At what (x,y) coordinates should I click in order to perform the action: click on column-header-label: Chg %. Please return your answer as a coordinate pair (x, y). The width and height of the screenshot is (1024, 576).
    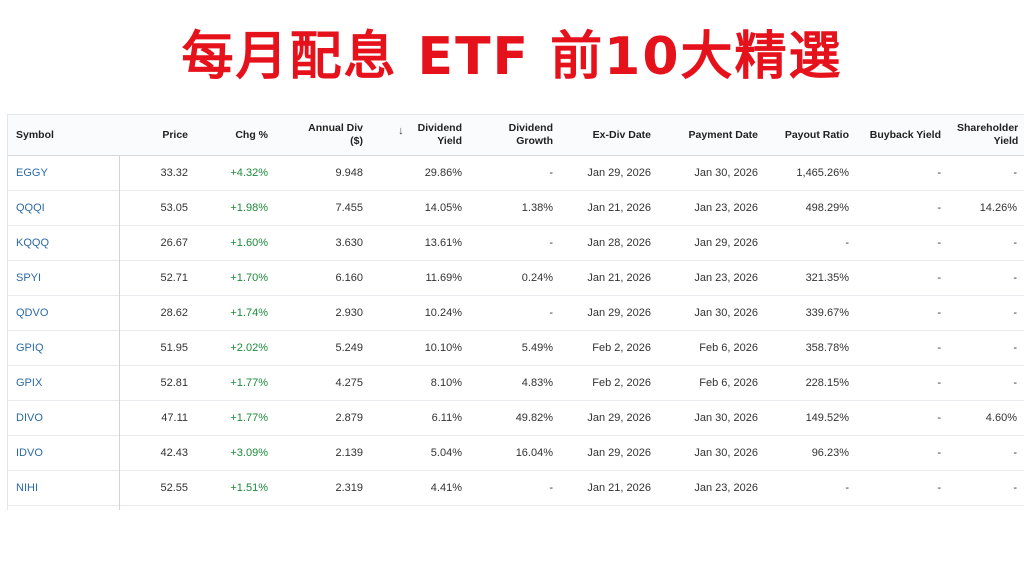
    Looking at the image, I should click on (251, 134).